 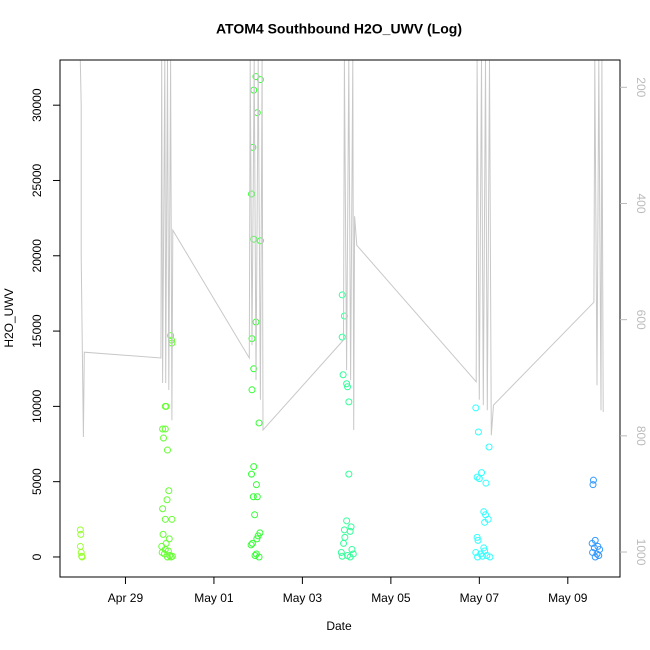 What do you see at coordinates (214, 598) in the screenshot?
I see `x-tick-label: May 01` at bounding box center [214, 598].